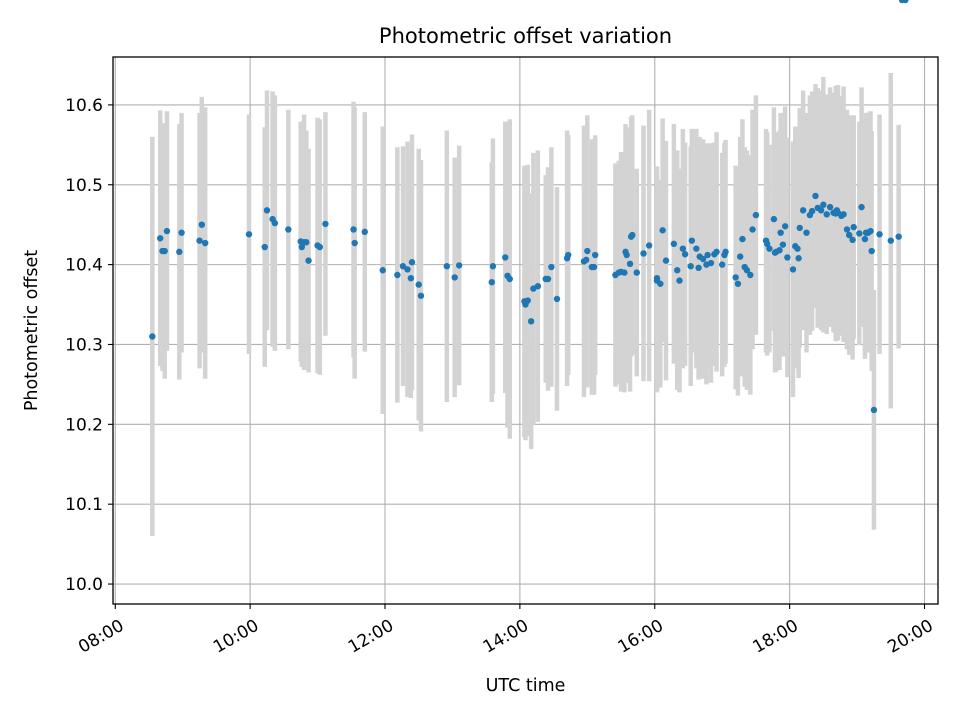  I want to click on y-axis-ticks: 10.0 10.1 10.2 10.3 10.4 10.5 10.6, so click(89, 345).